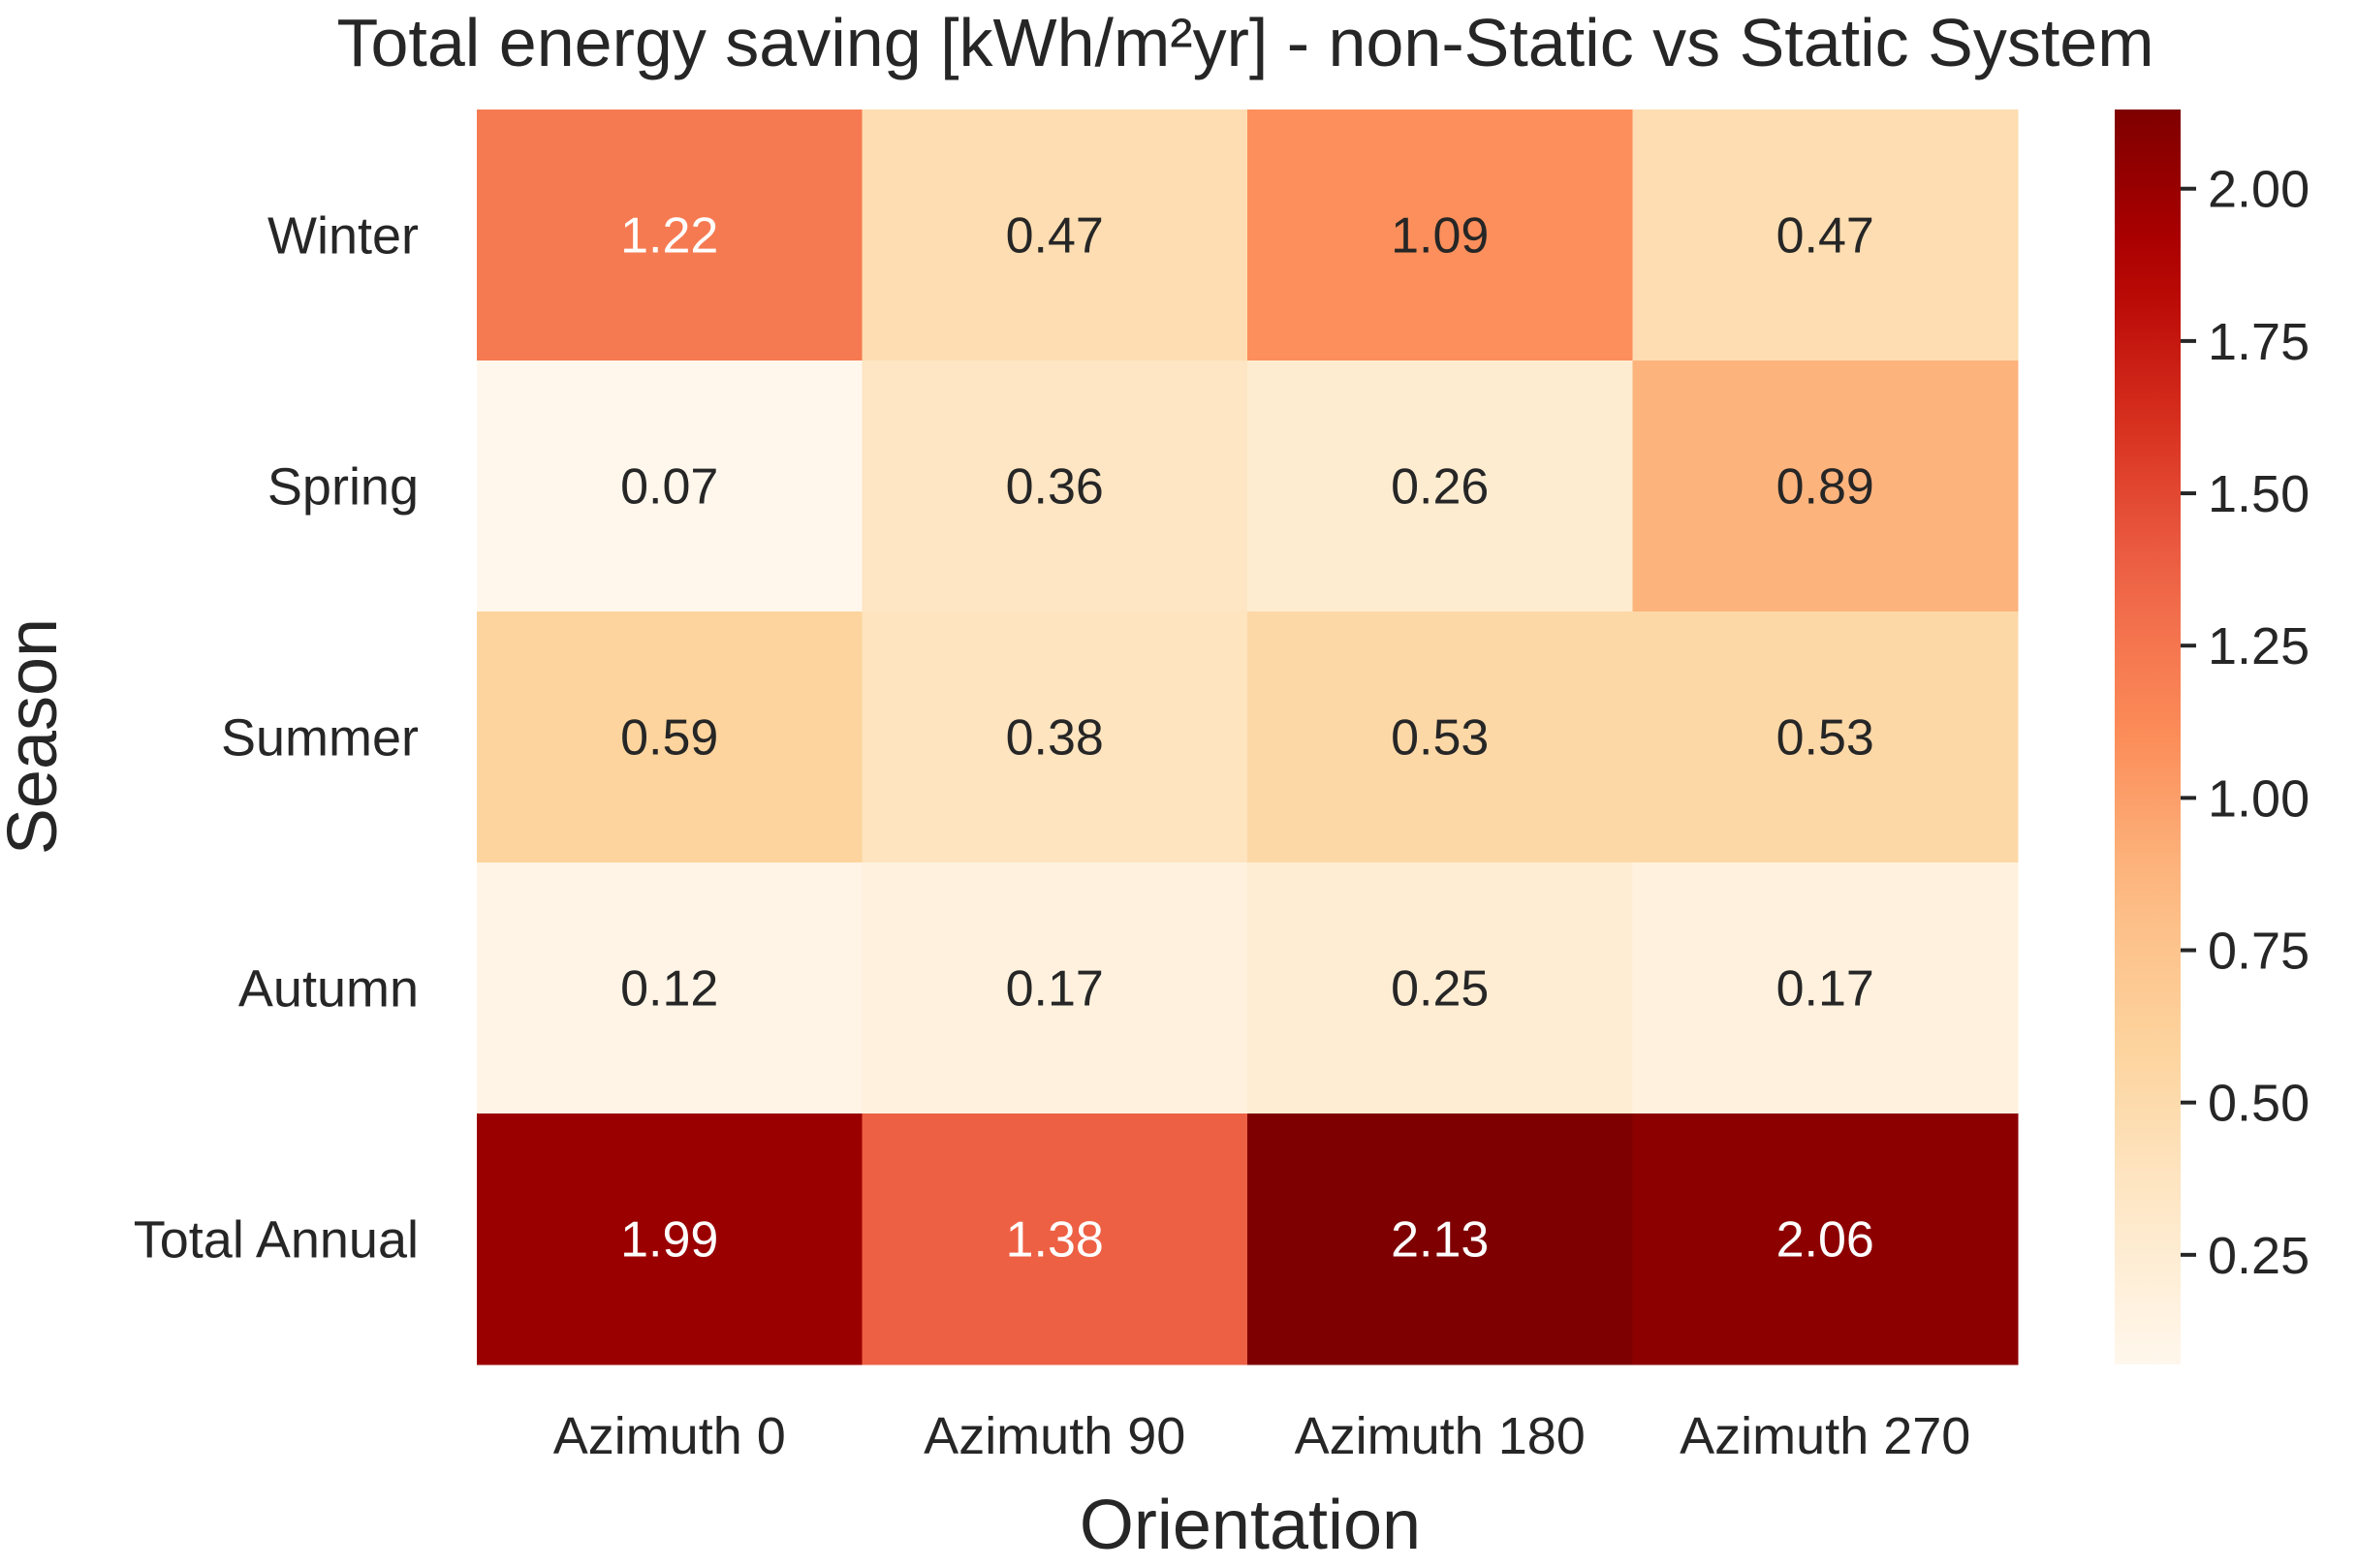 The height and width of the screenshot is (1568, 2357). What do you see at coordinates (2245, 723) in the screenshot?
I see `colorbar-ticks: 0.25 0.50 0.75 1.00 1.25 1.50 1.75 2.00` at bounding box center [2245, 723].